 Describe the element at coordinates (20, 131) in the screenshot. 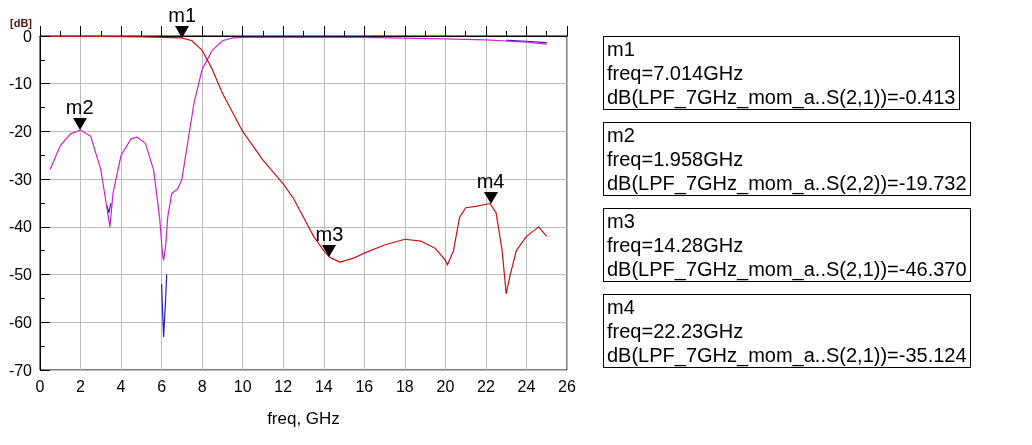

I see `y-tick-label: -20` at that location.